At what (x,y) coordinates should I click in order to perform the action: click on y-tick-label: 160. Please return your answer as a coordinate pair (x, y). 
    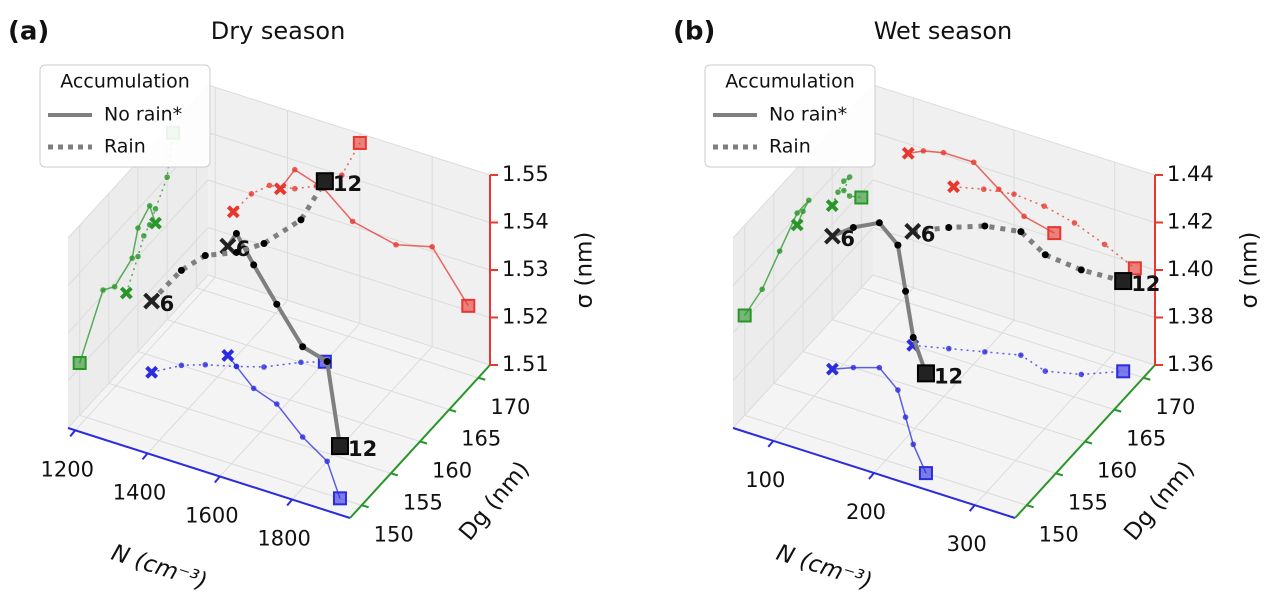
    Looking at the image, I should click on (1117, 471).